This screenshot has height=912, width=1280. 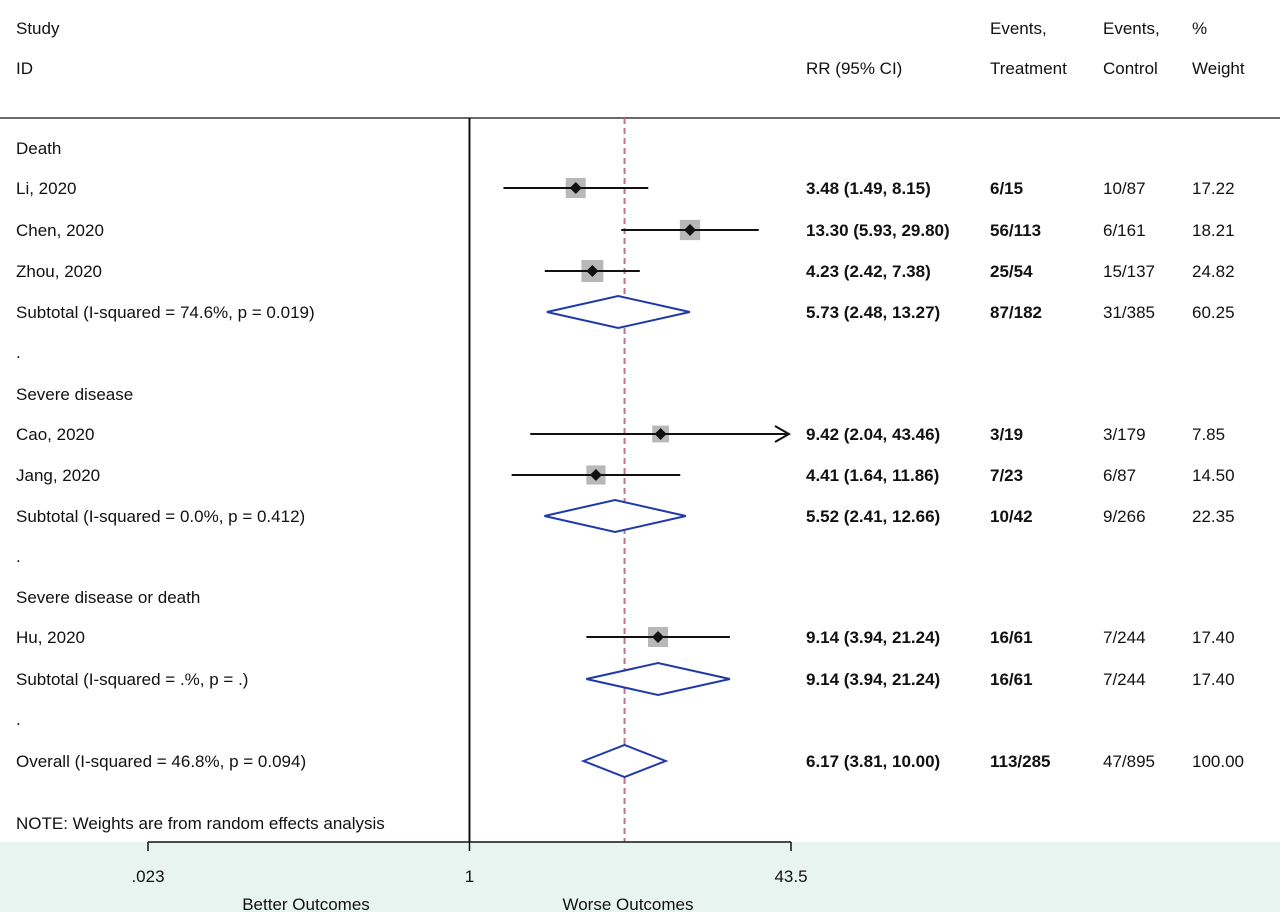 What do you see at coordinates (1213, 230) in the screenshot?
I see `weight-2: 18.21` at bounding box center [1213, 230].